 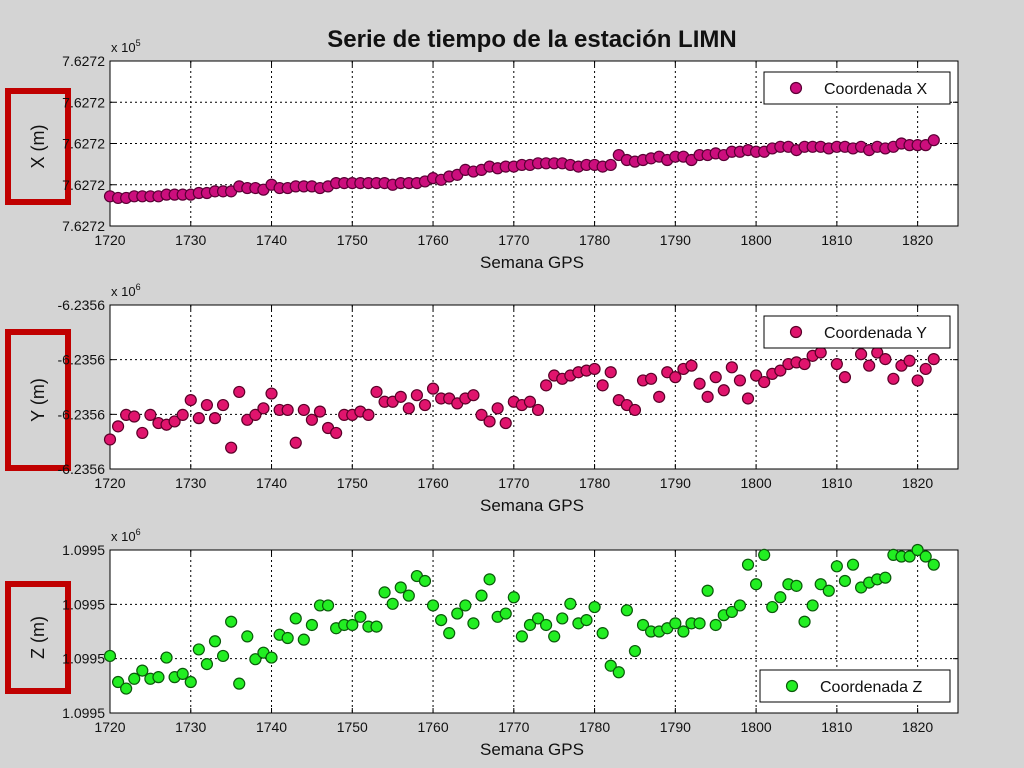 What do you see at coordinates (126, 46) in the screenshot?
I see `axis-exponent-label: x 105` at bounding box center [126, 46].